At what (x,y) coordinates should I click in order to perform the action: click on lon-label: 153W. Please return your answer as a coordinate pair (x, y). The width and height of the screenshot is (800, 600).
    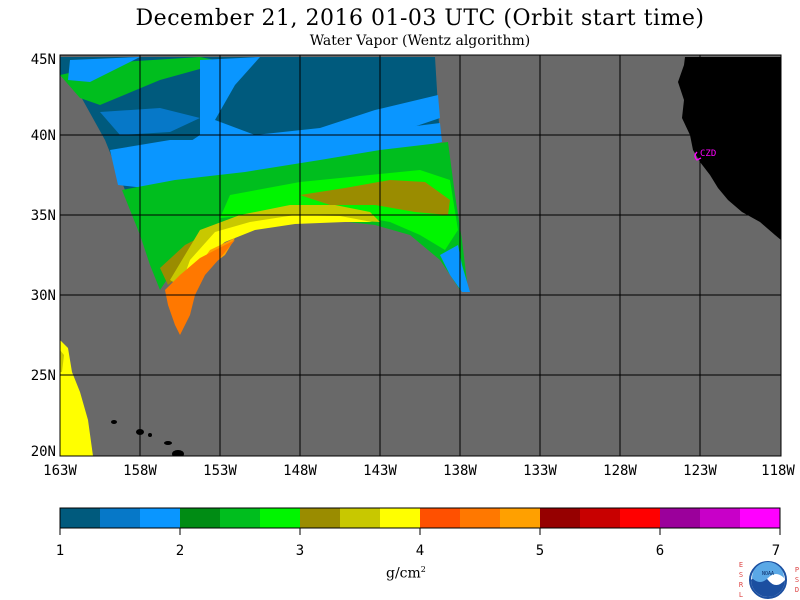
    Looking at the image, I should click on (220, 471).